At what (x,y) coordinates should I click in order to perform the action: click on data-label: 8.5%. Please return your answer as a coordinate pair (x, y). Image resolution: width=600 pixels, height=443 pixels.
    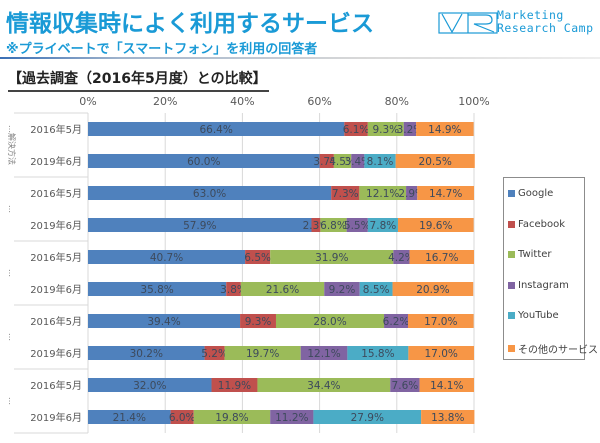
    Looking at the image, I should click on (376, 290).